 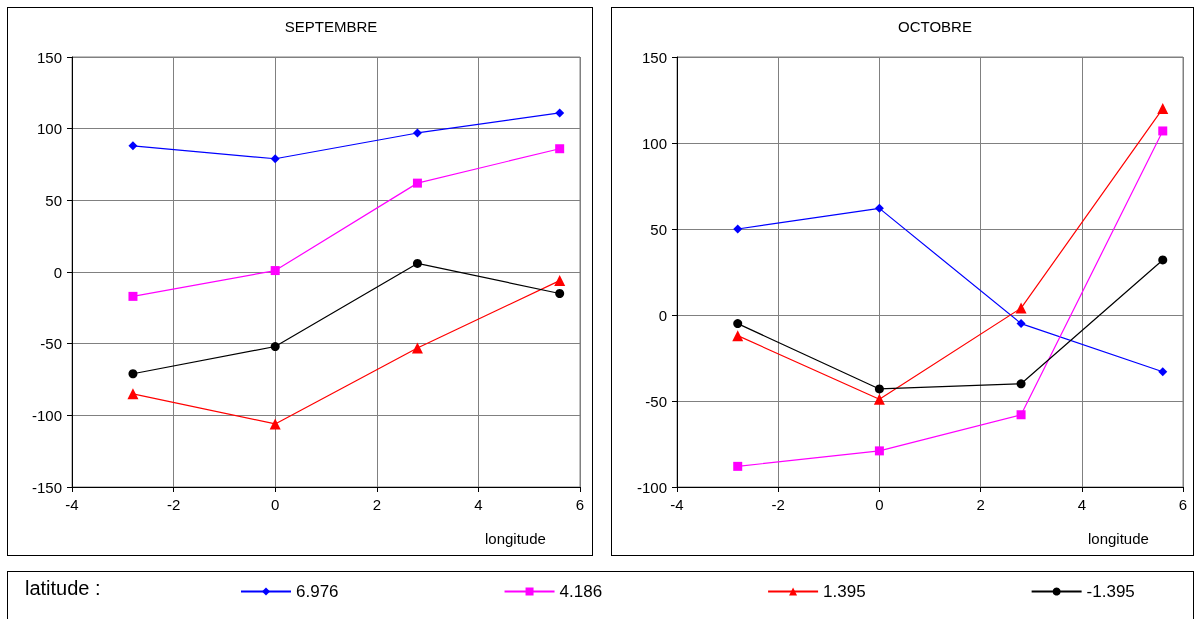 I want to click on legend-label: -1.395, so click(x=1110, y=591).